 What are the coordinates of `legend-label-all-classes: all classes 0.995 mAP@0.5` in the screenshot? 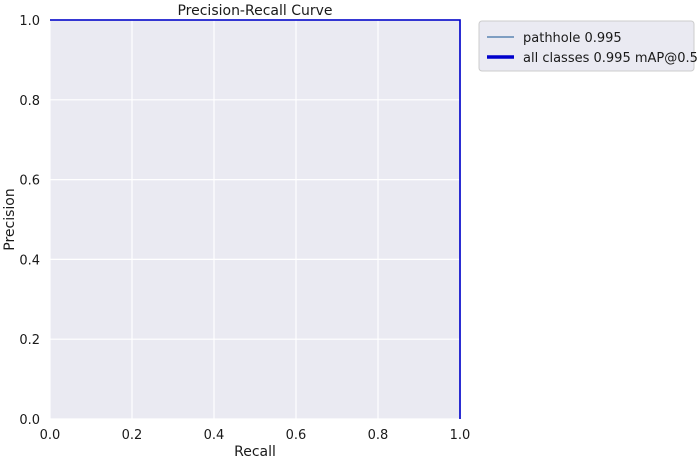 It's located at (610, 58).